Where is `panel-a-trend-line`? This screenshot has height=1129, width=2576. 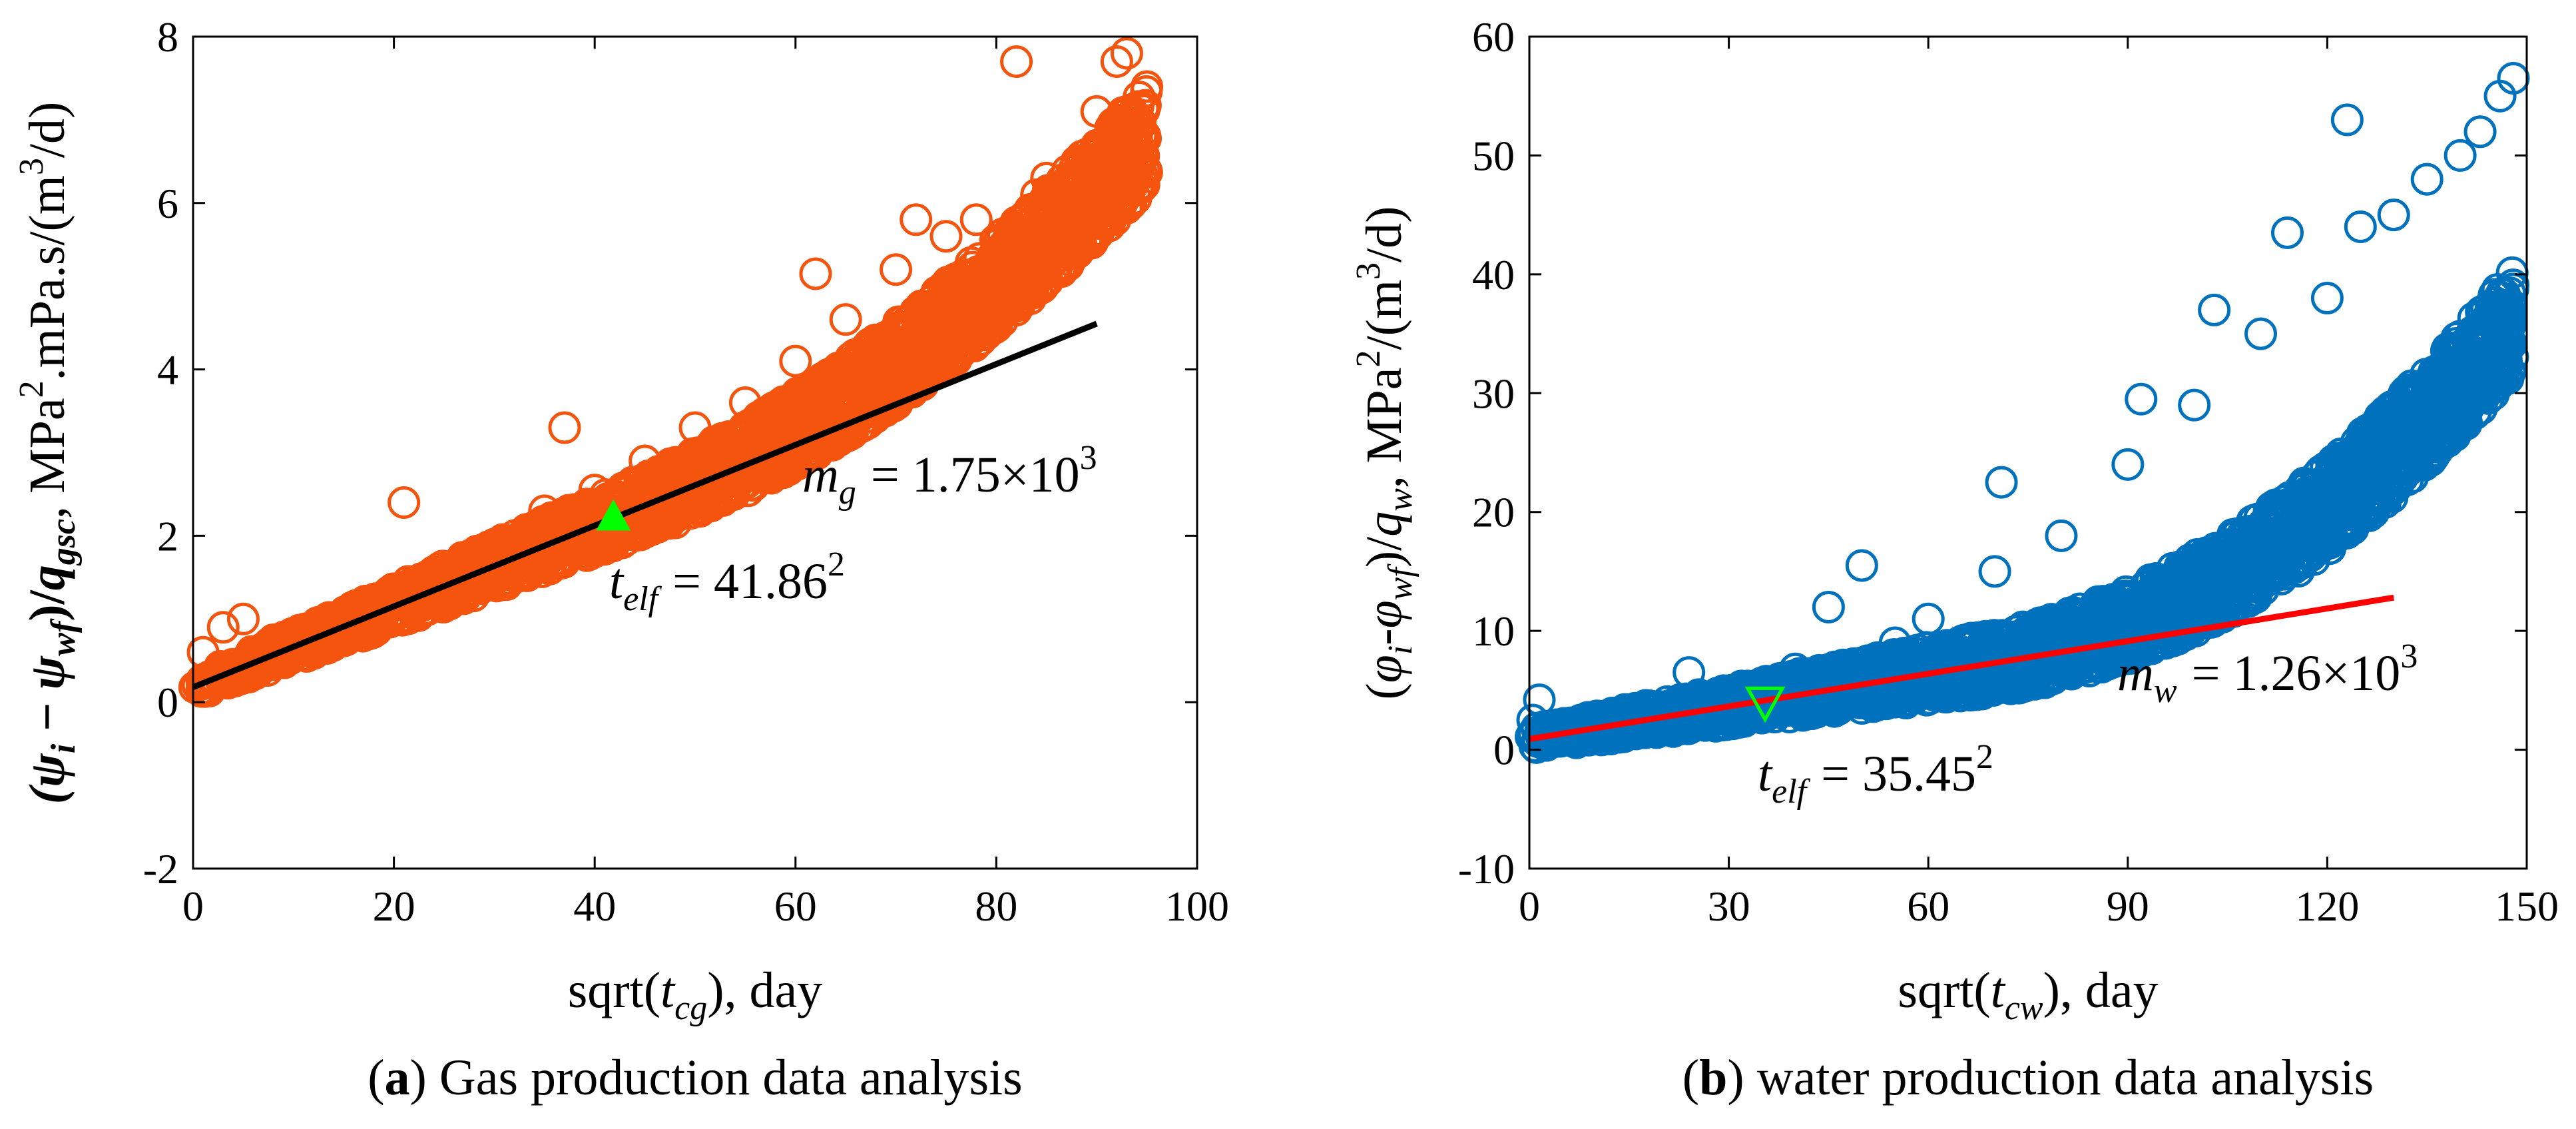
panel-a-trend-line is located at coordinates (645, 505).